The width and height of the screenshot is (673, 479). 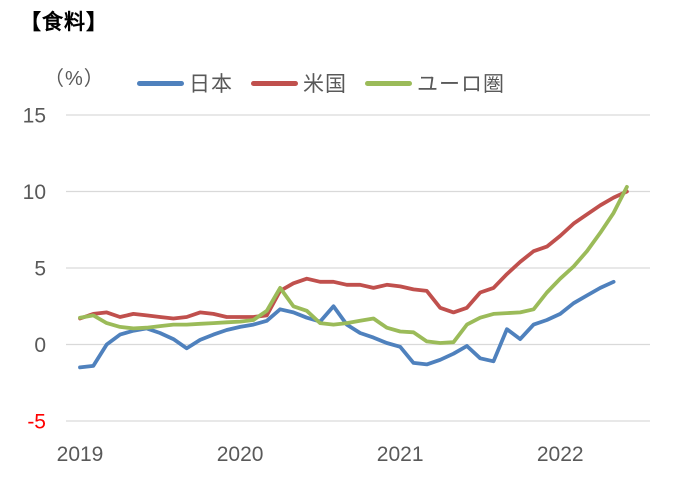 I want to click on legend-label-us: 米国, so click(x=325, y=84).